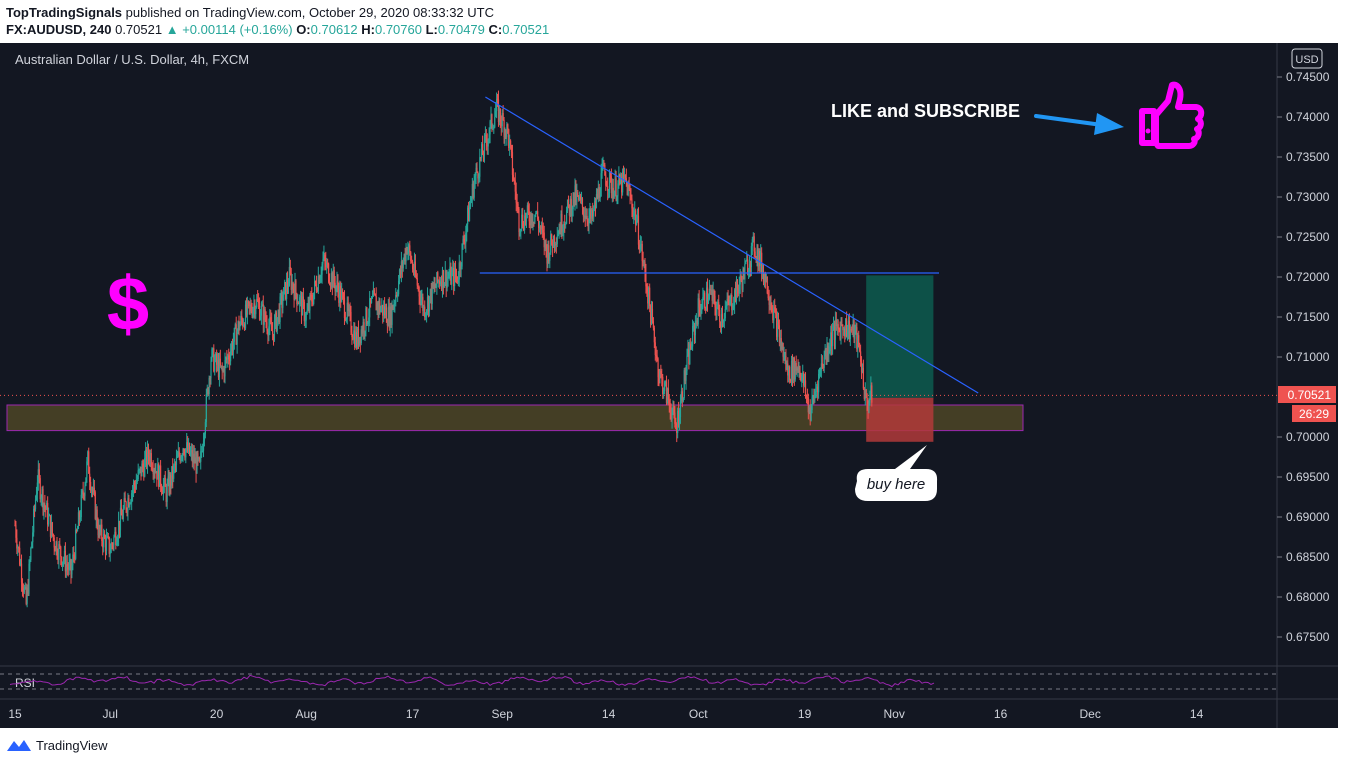 The image size is (1345, 763). I want to click on last-price-tag, so click(1307, 394).